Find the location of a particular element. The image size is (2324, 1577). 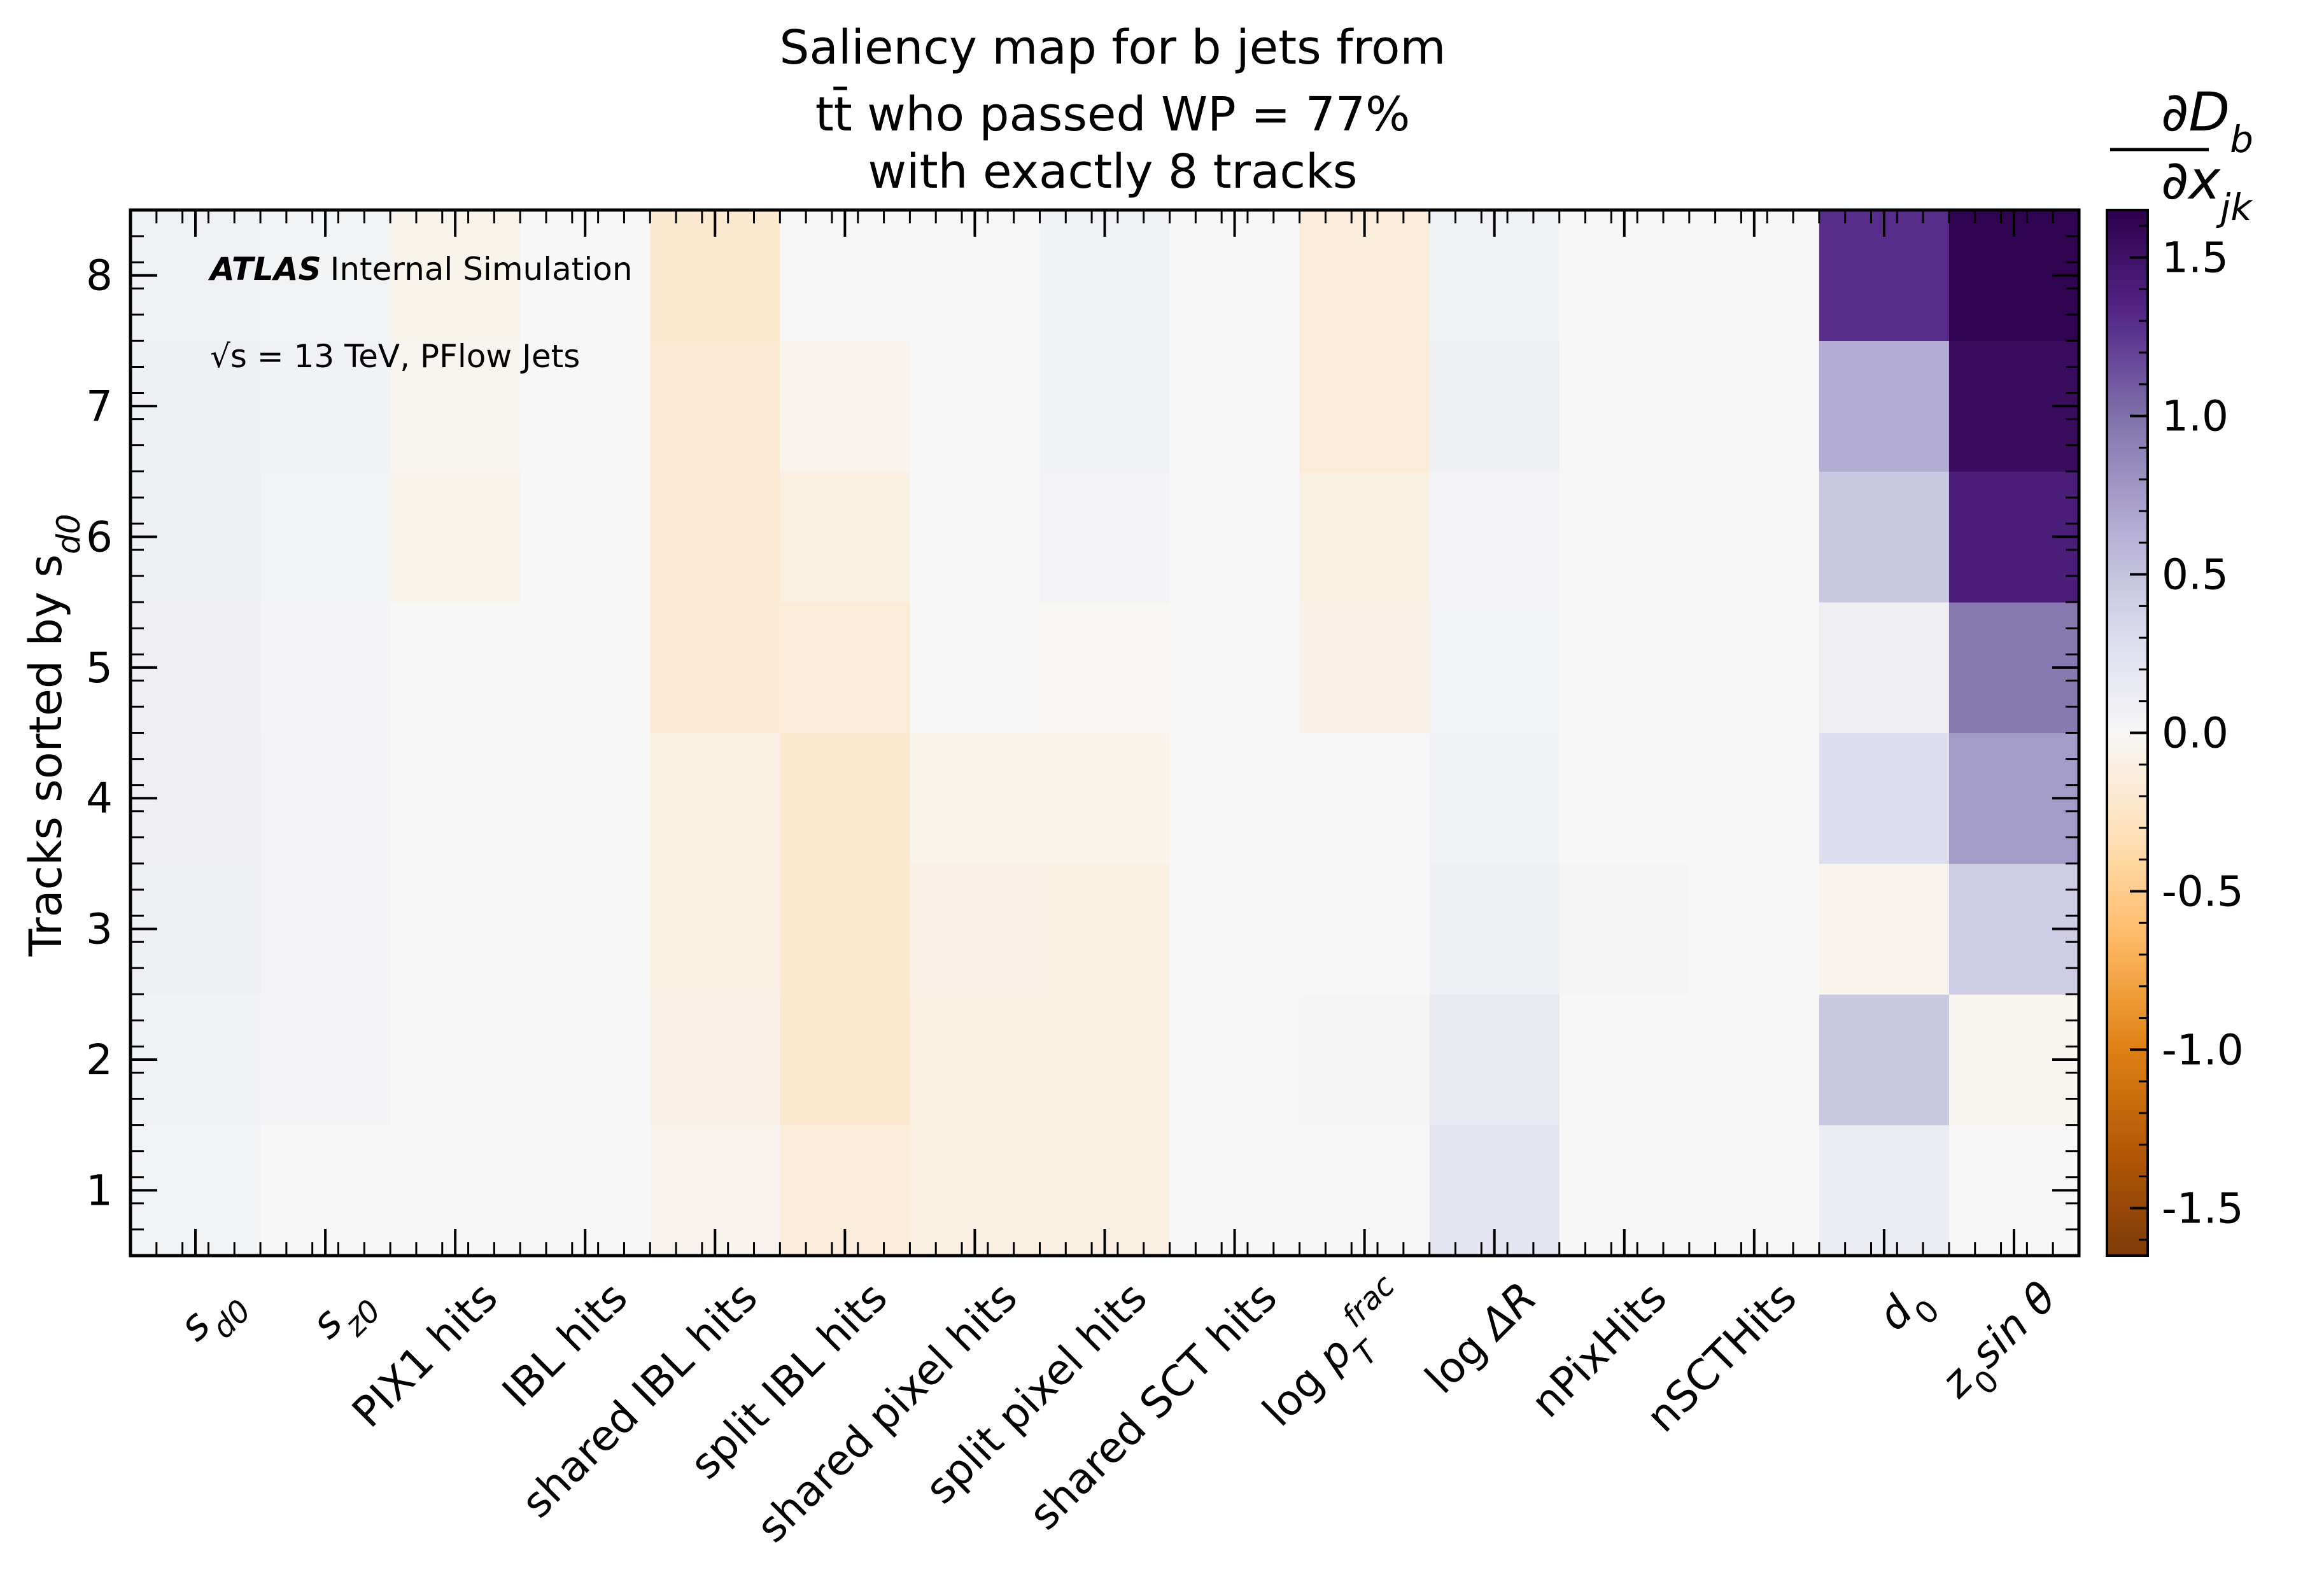

x-category-label: log ΔR is located at coordinates (1481, 1338).